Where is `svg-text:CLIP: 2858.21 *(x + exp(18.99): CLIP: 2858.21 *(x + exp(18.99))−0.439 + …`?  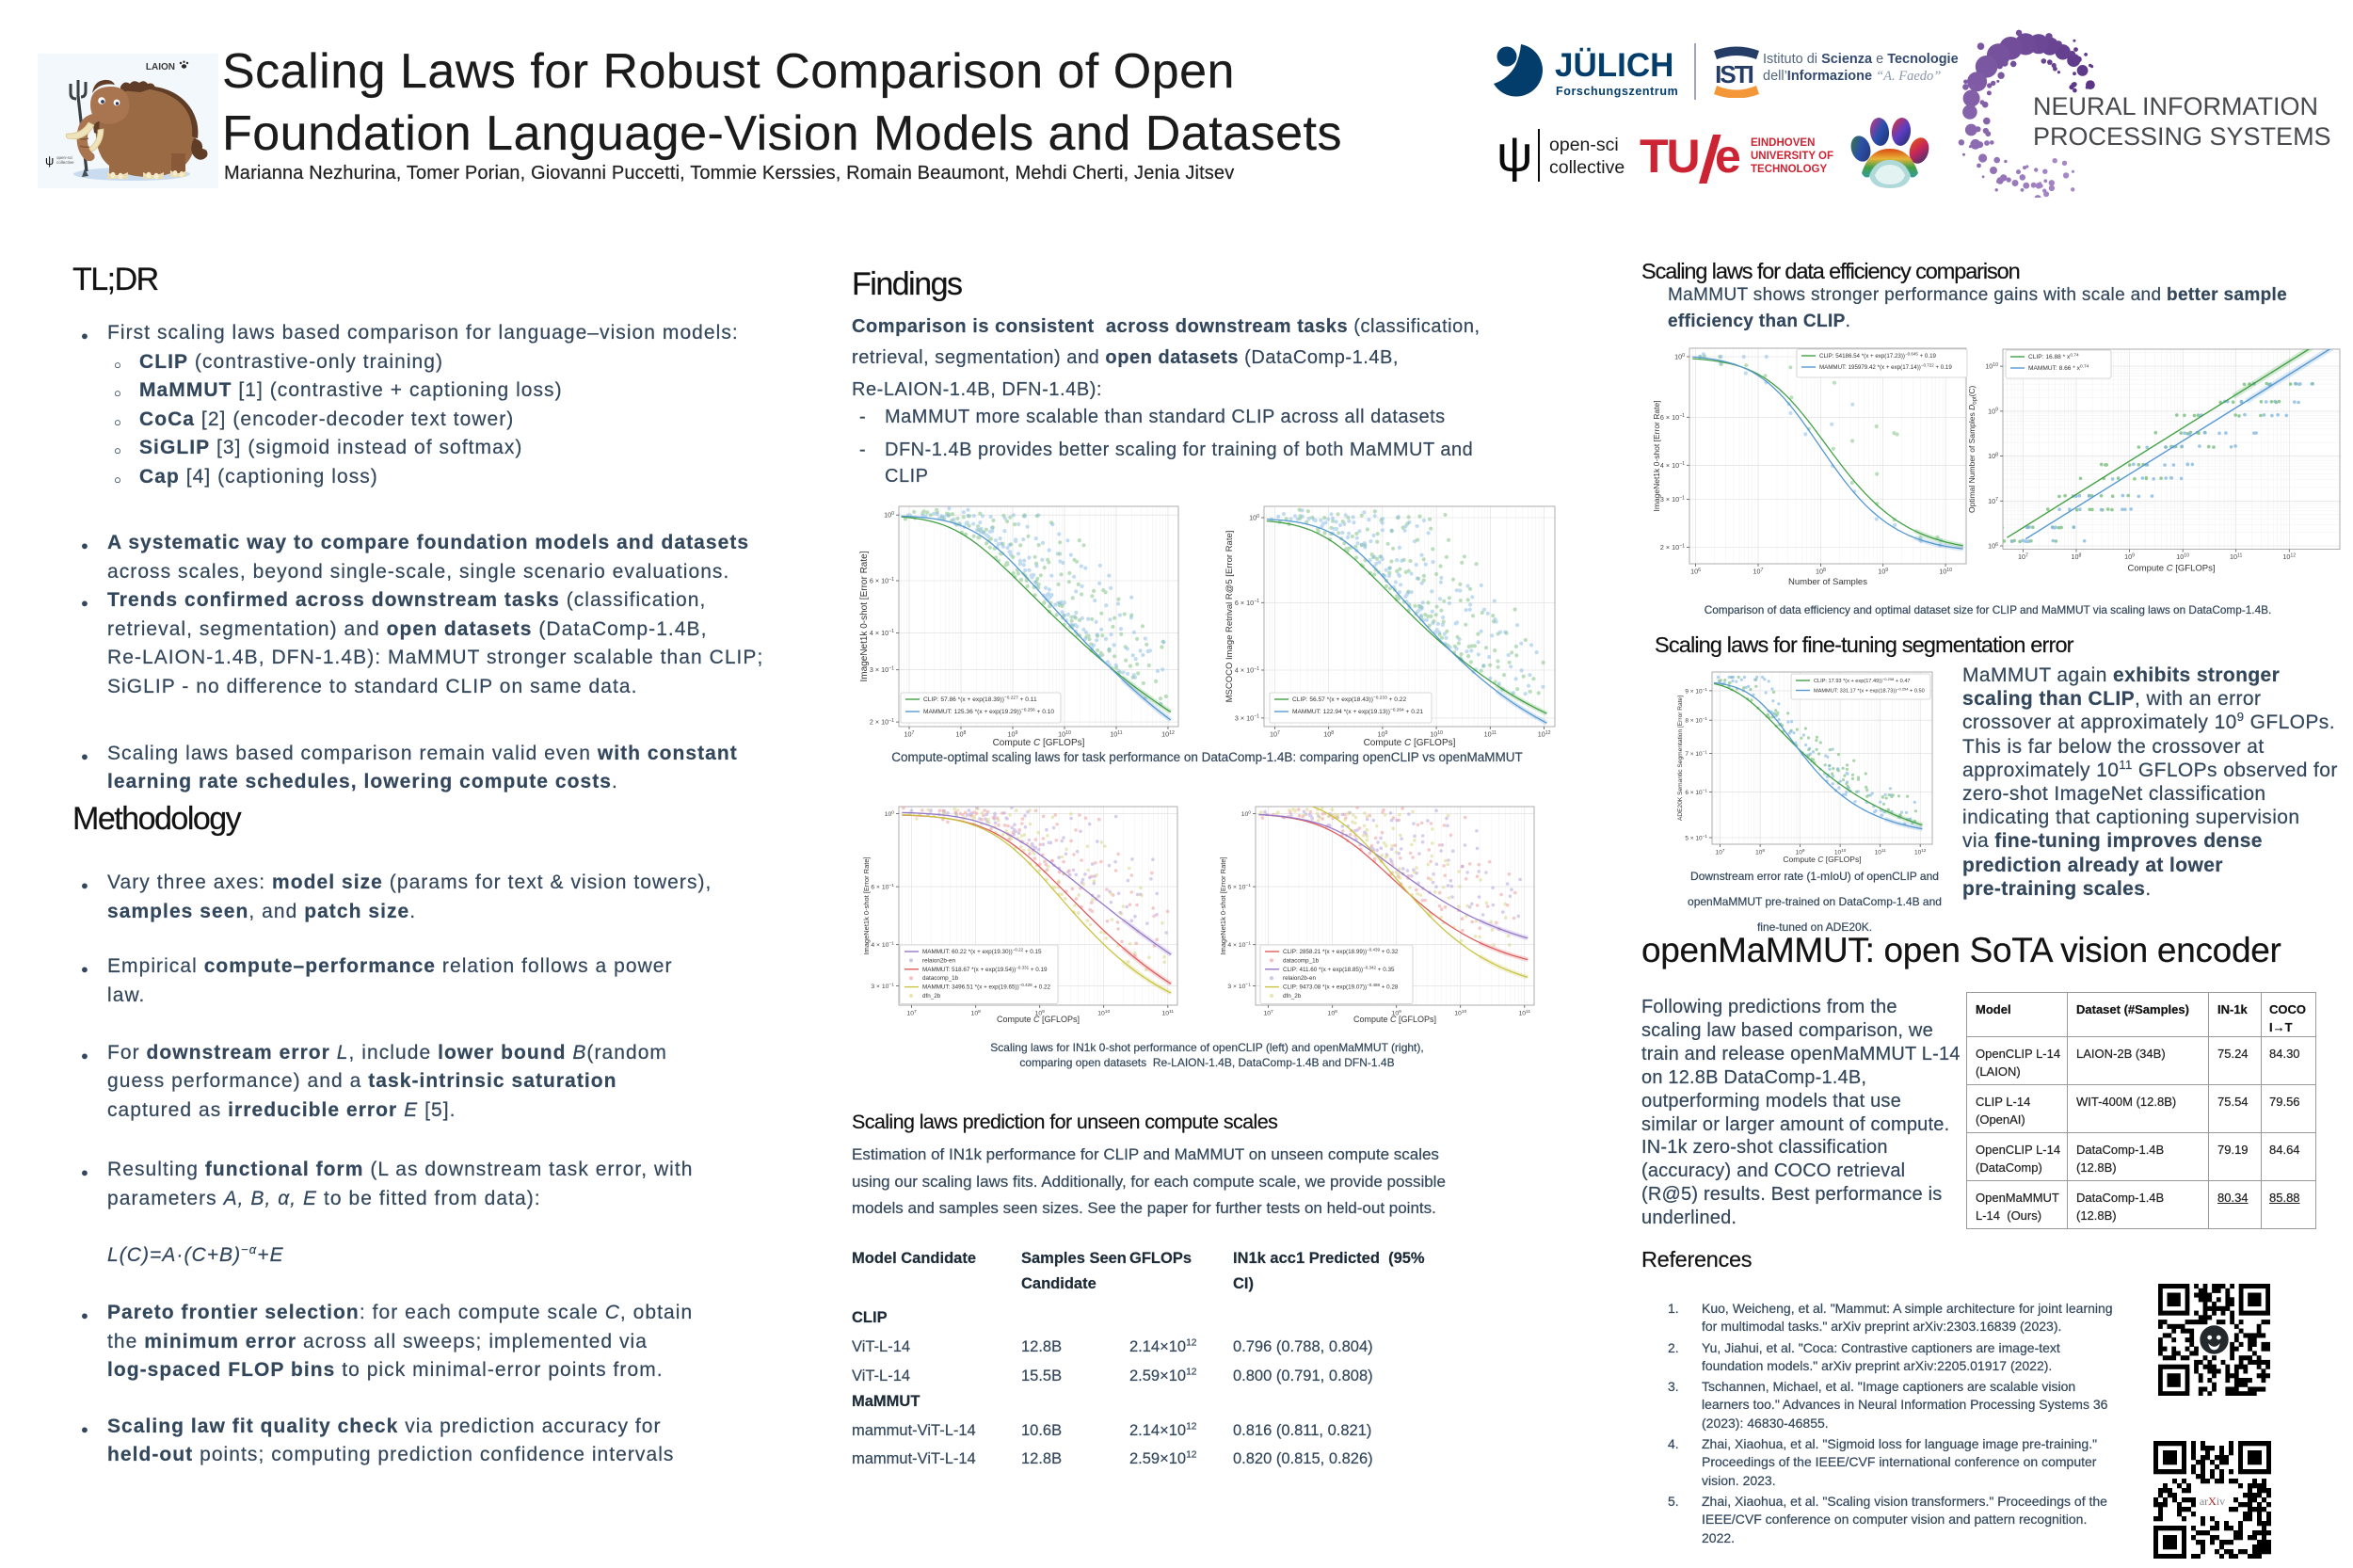 svg-text:CLIP: 2858.21 *(x + exp(18.99): CLIP: 2858.21 *(x + exp(18.99))−0.439 + … is located at coordinates (1341, 951).